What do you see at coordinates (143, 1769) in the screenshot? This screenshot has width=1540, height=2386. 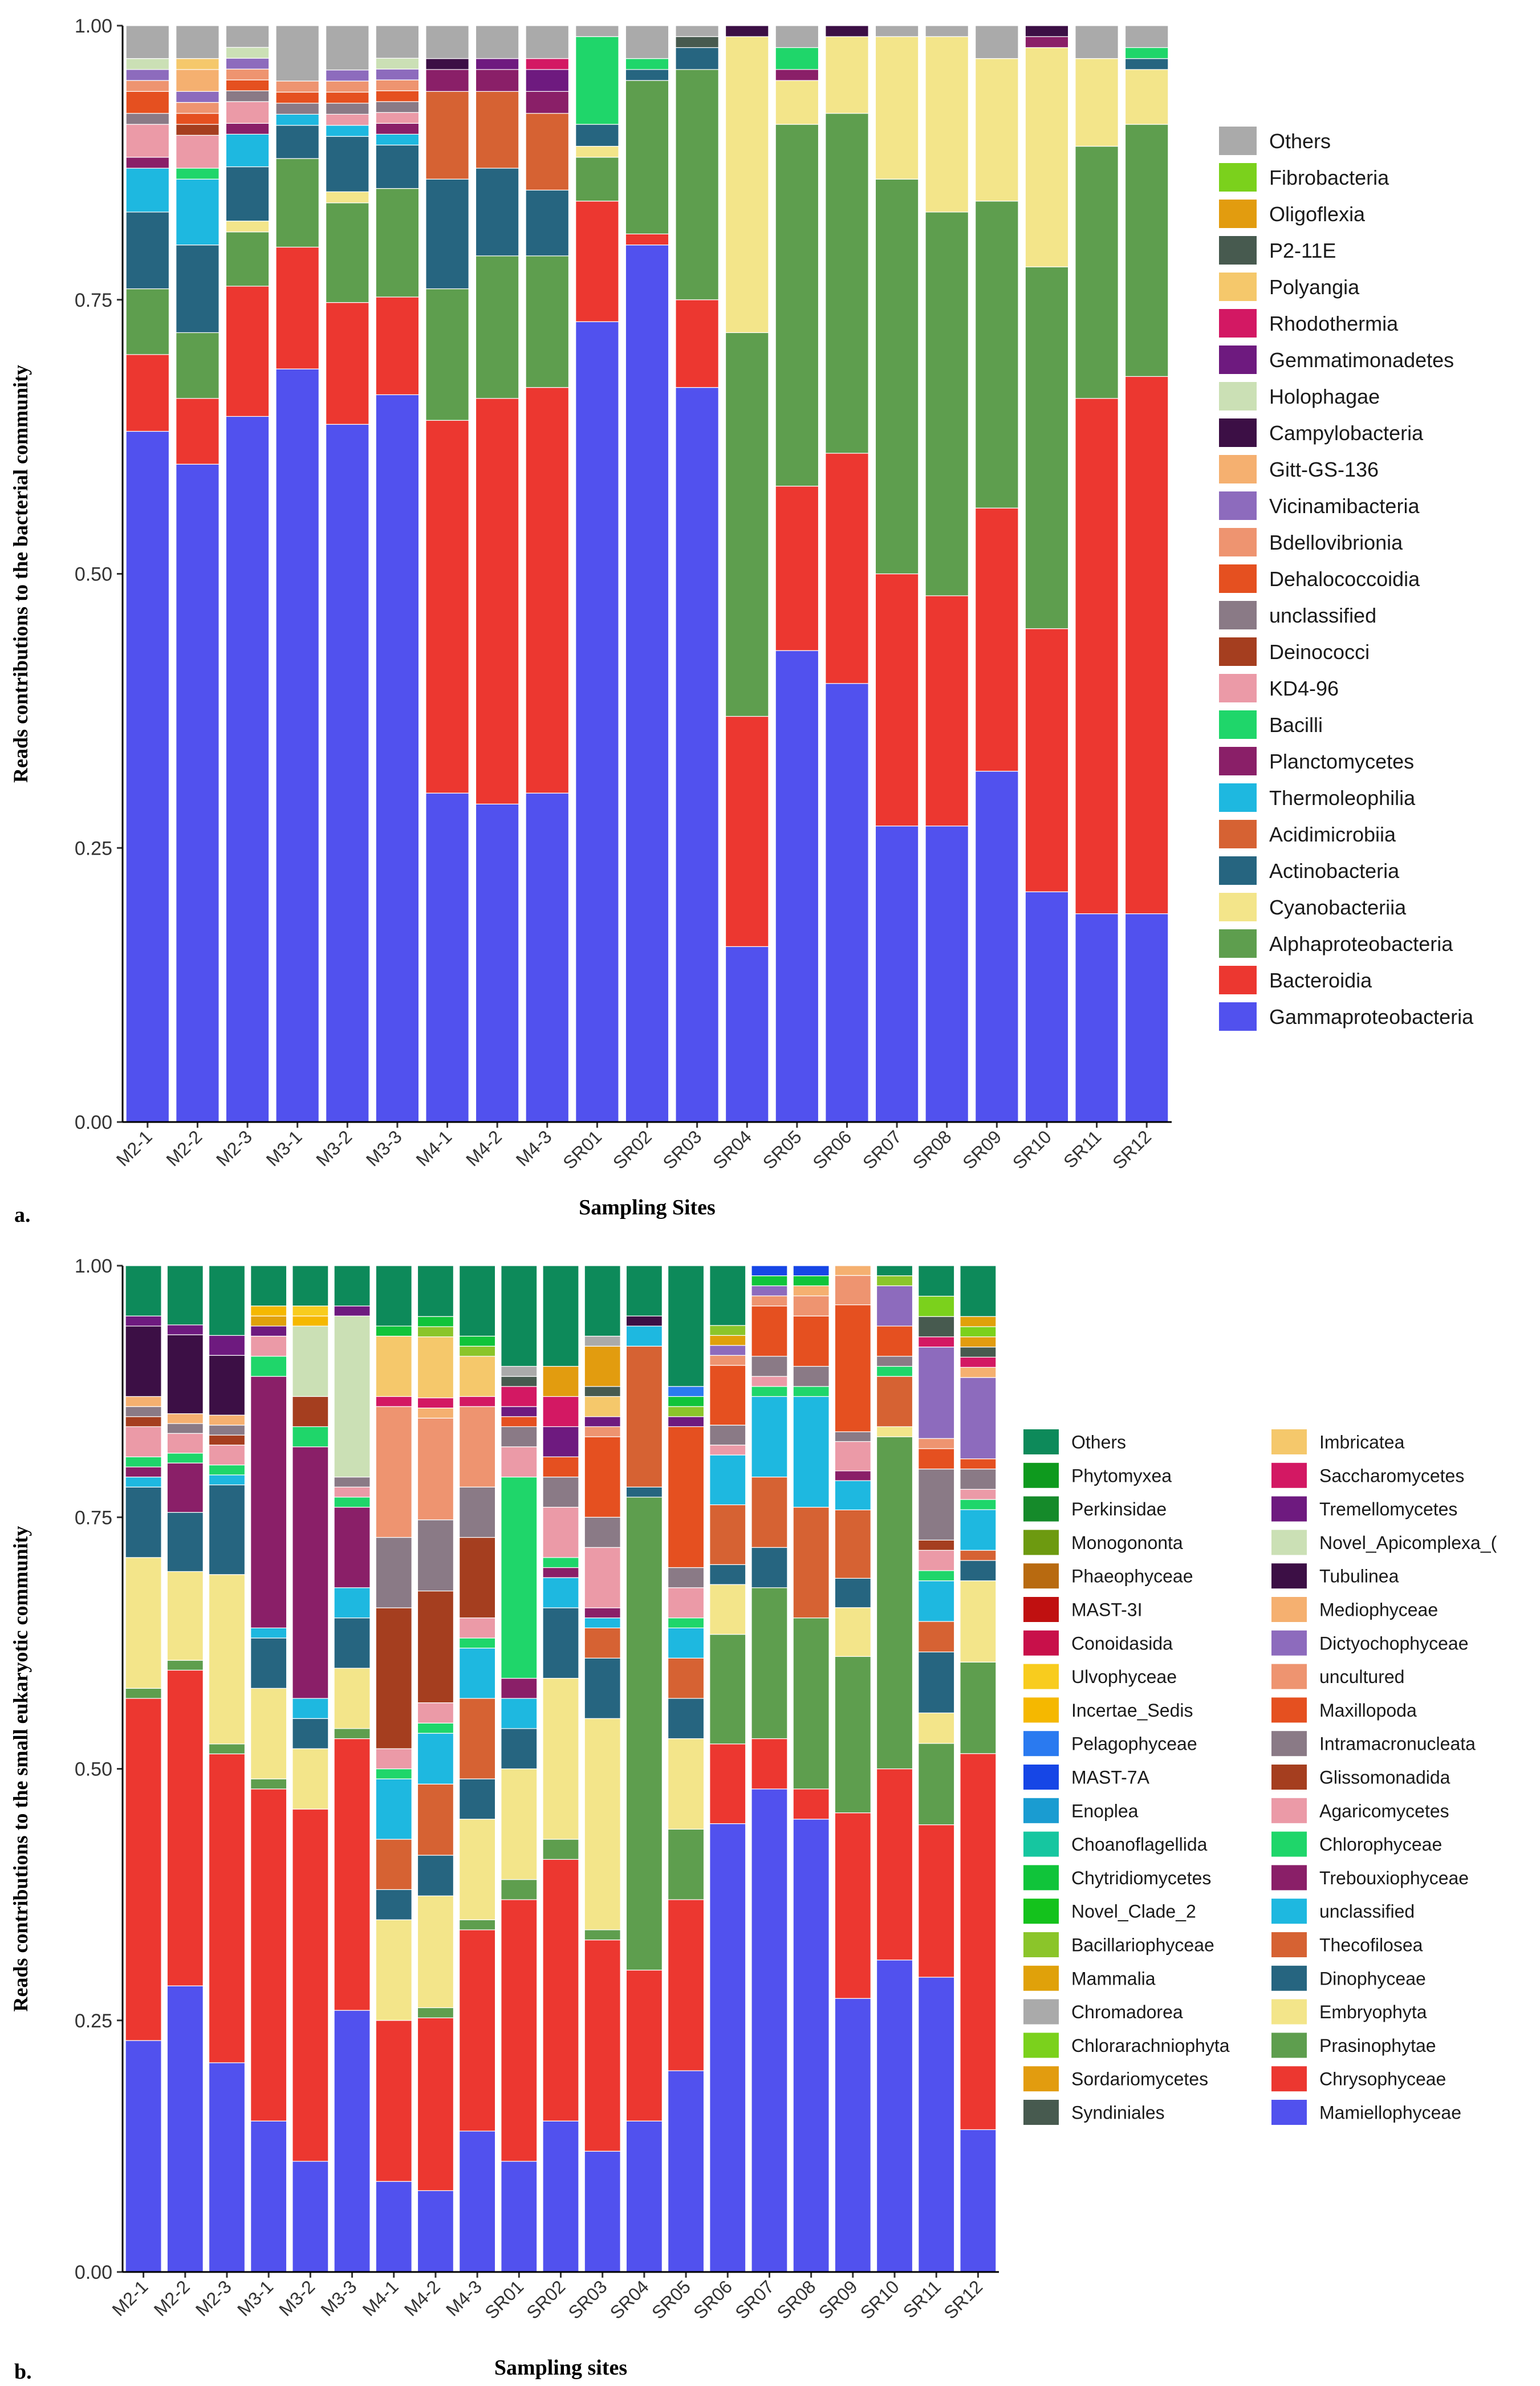 I see `1-bar-m2-1` at bounding box center [143, 1769].